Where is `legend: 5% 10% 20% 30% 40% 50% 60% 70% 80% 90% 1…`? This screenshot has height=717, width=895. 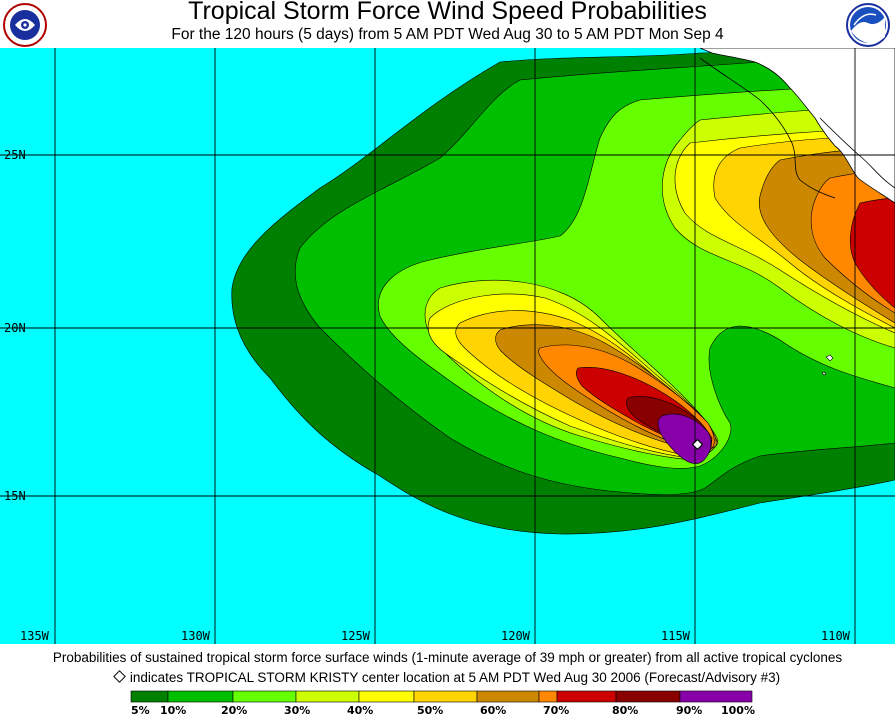 legend: 5% 10% 20% 30% 40% 50% 60% 70% 80% 90% 1… is located at coordinates (447, 703).